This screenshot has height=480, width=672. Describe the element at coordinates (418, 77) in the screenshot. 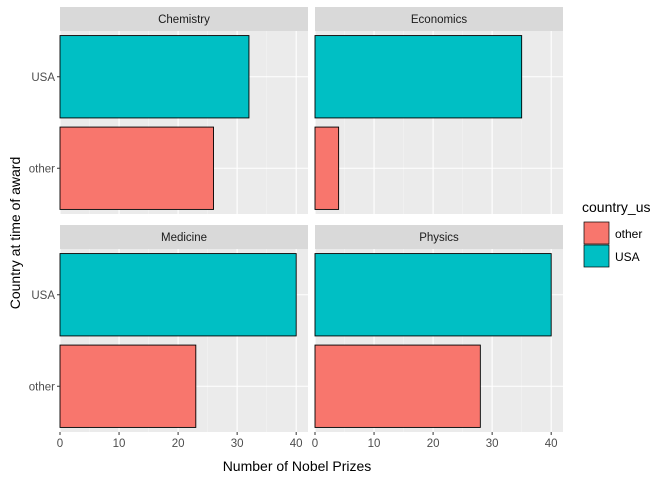

I see `bar-economics-usa` at that location.